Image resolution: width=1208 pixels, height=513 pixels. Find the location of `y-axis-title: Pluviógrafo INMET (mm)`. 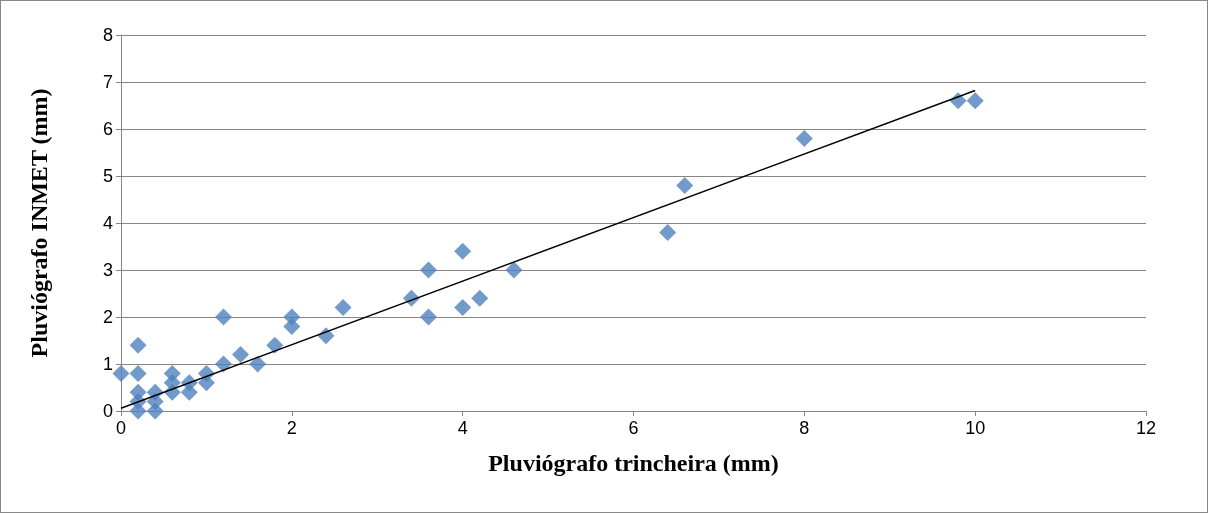

y-axis-title: Pluviógrafo INMET (mm) is located at coordinates (39, 223).